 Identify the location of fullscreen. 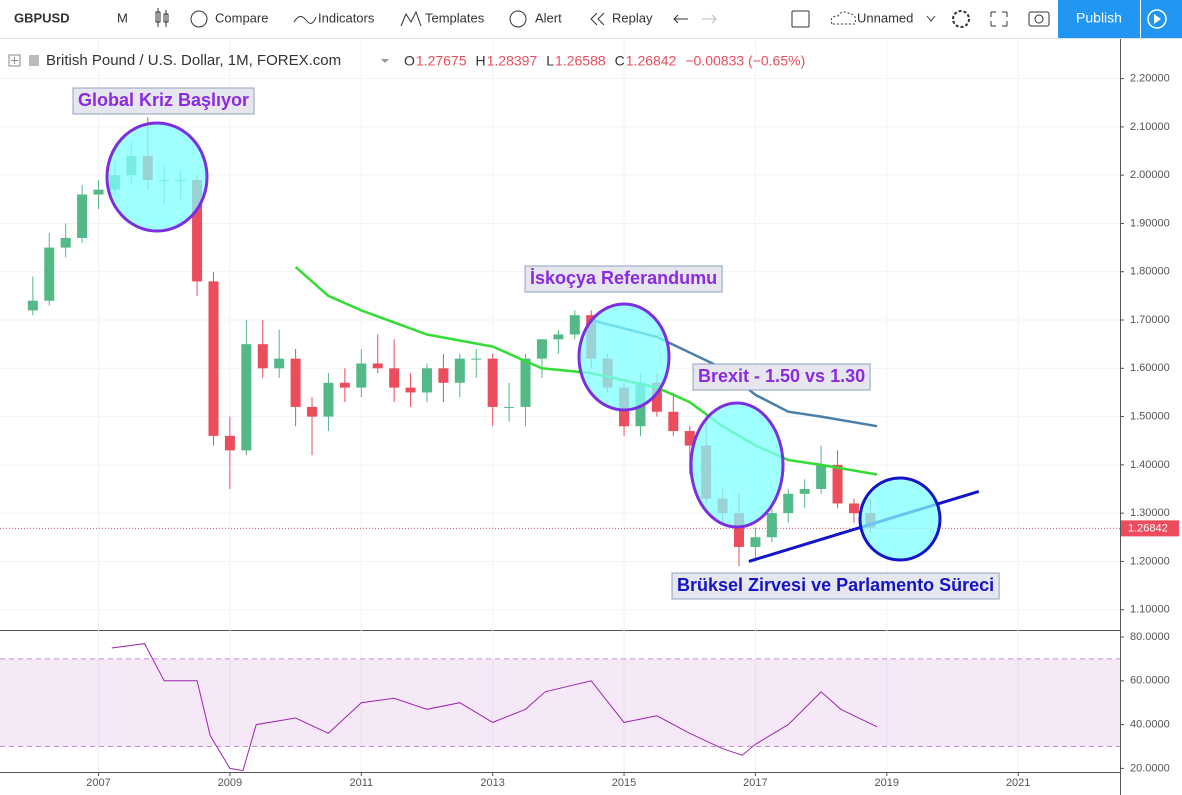
(999, 19).